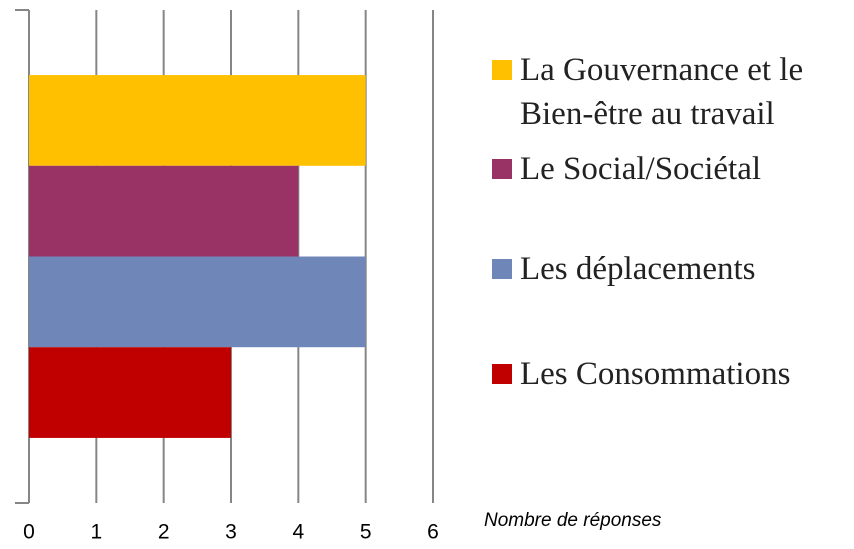 The image size is (854, 549). I want to click on x-tick-label: 6, so click(433, 532).